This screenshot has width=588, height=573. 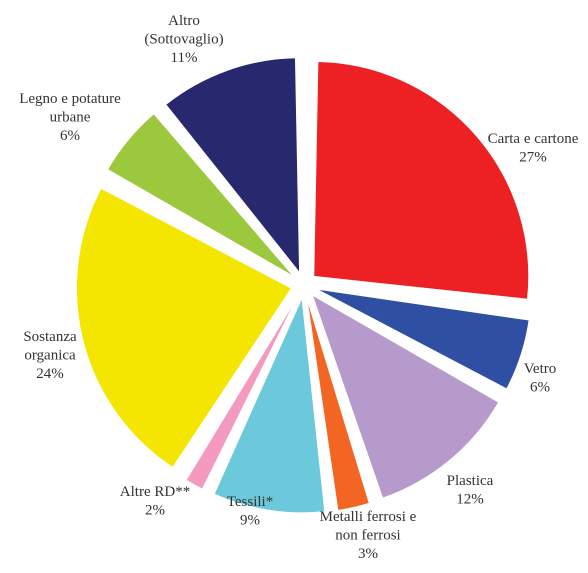 What do you see at coordinates (423, 339) in the screenshot?
I see `pie-slice-vetro` at bounding box center [423, 339].